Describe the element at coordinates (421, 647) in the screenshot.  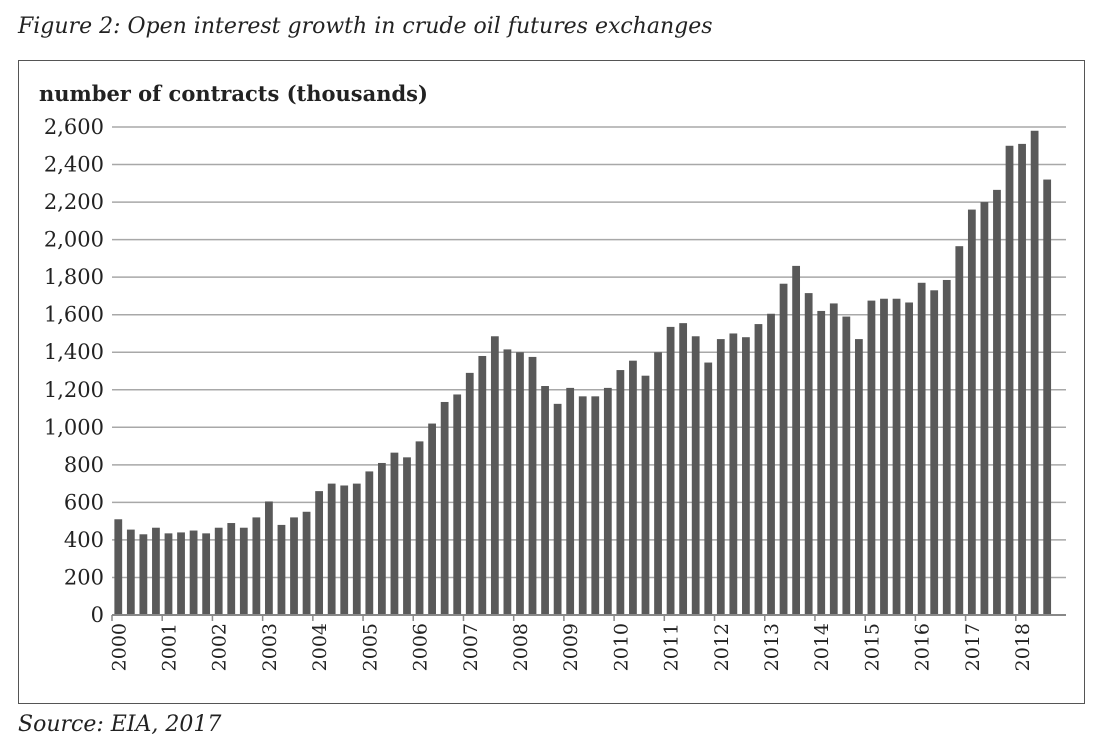
I see `x-tick-label: 2006` at that location.